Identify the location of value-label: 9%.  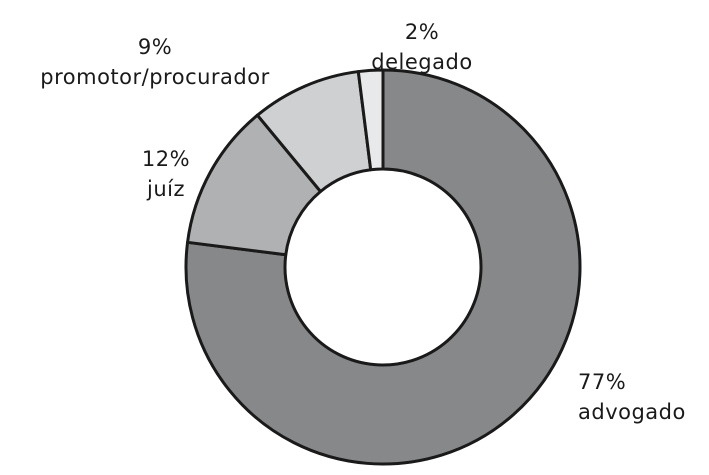
(155, 47).